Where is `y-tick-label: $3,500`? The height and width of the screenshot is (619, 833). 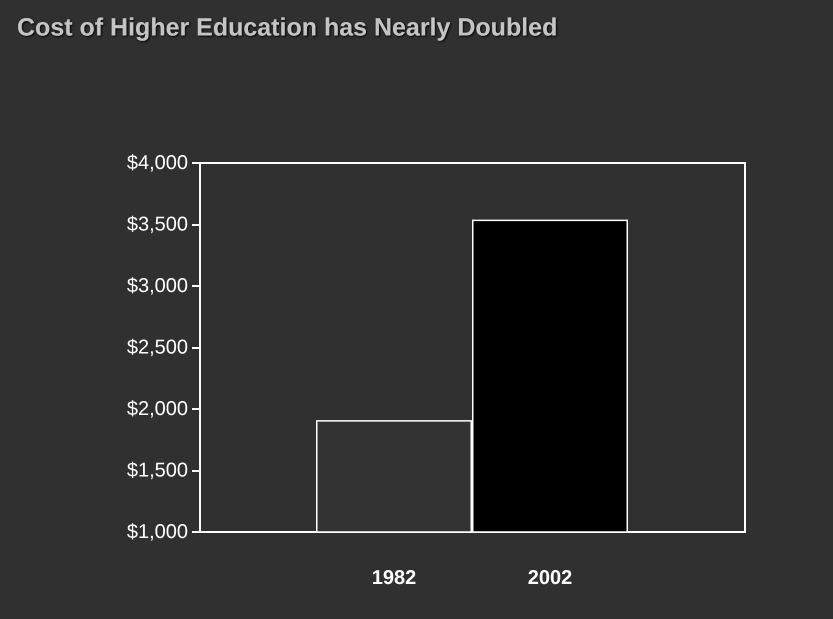
y-tick-label: $3,500 is located at coordinates (157, 225).